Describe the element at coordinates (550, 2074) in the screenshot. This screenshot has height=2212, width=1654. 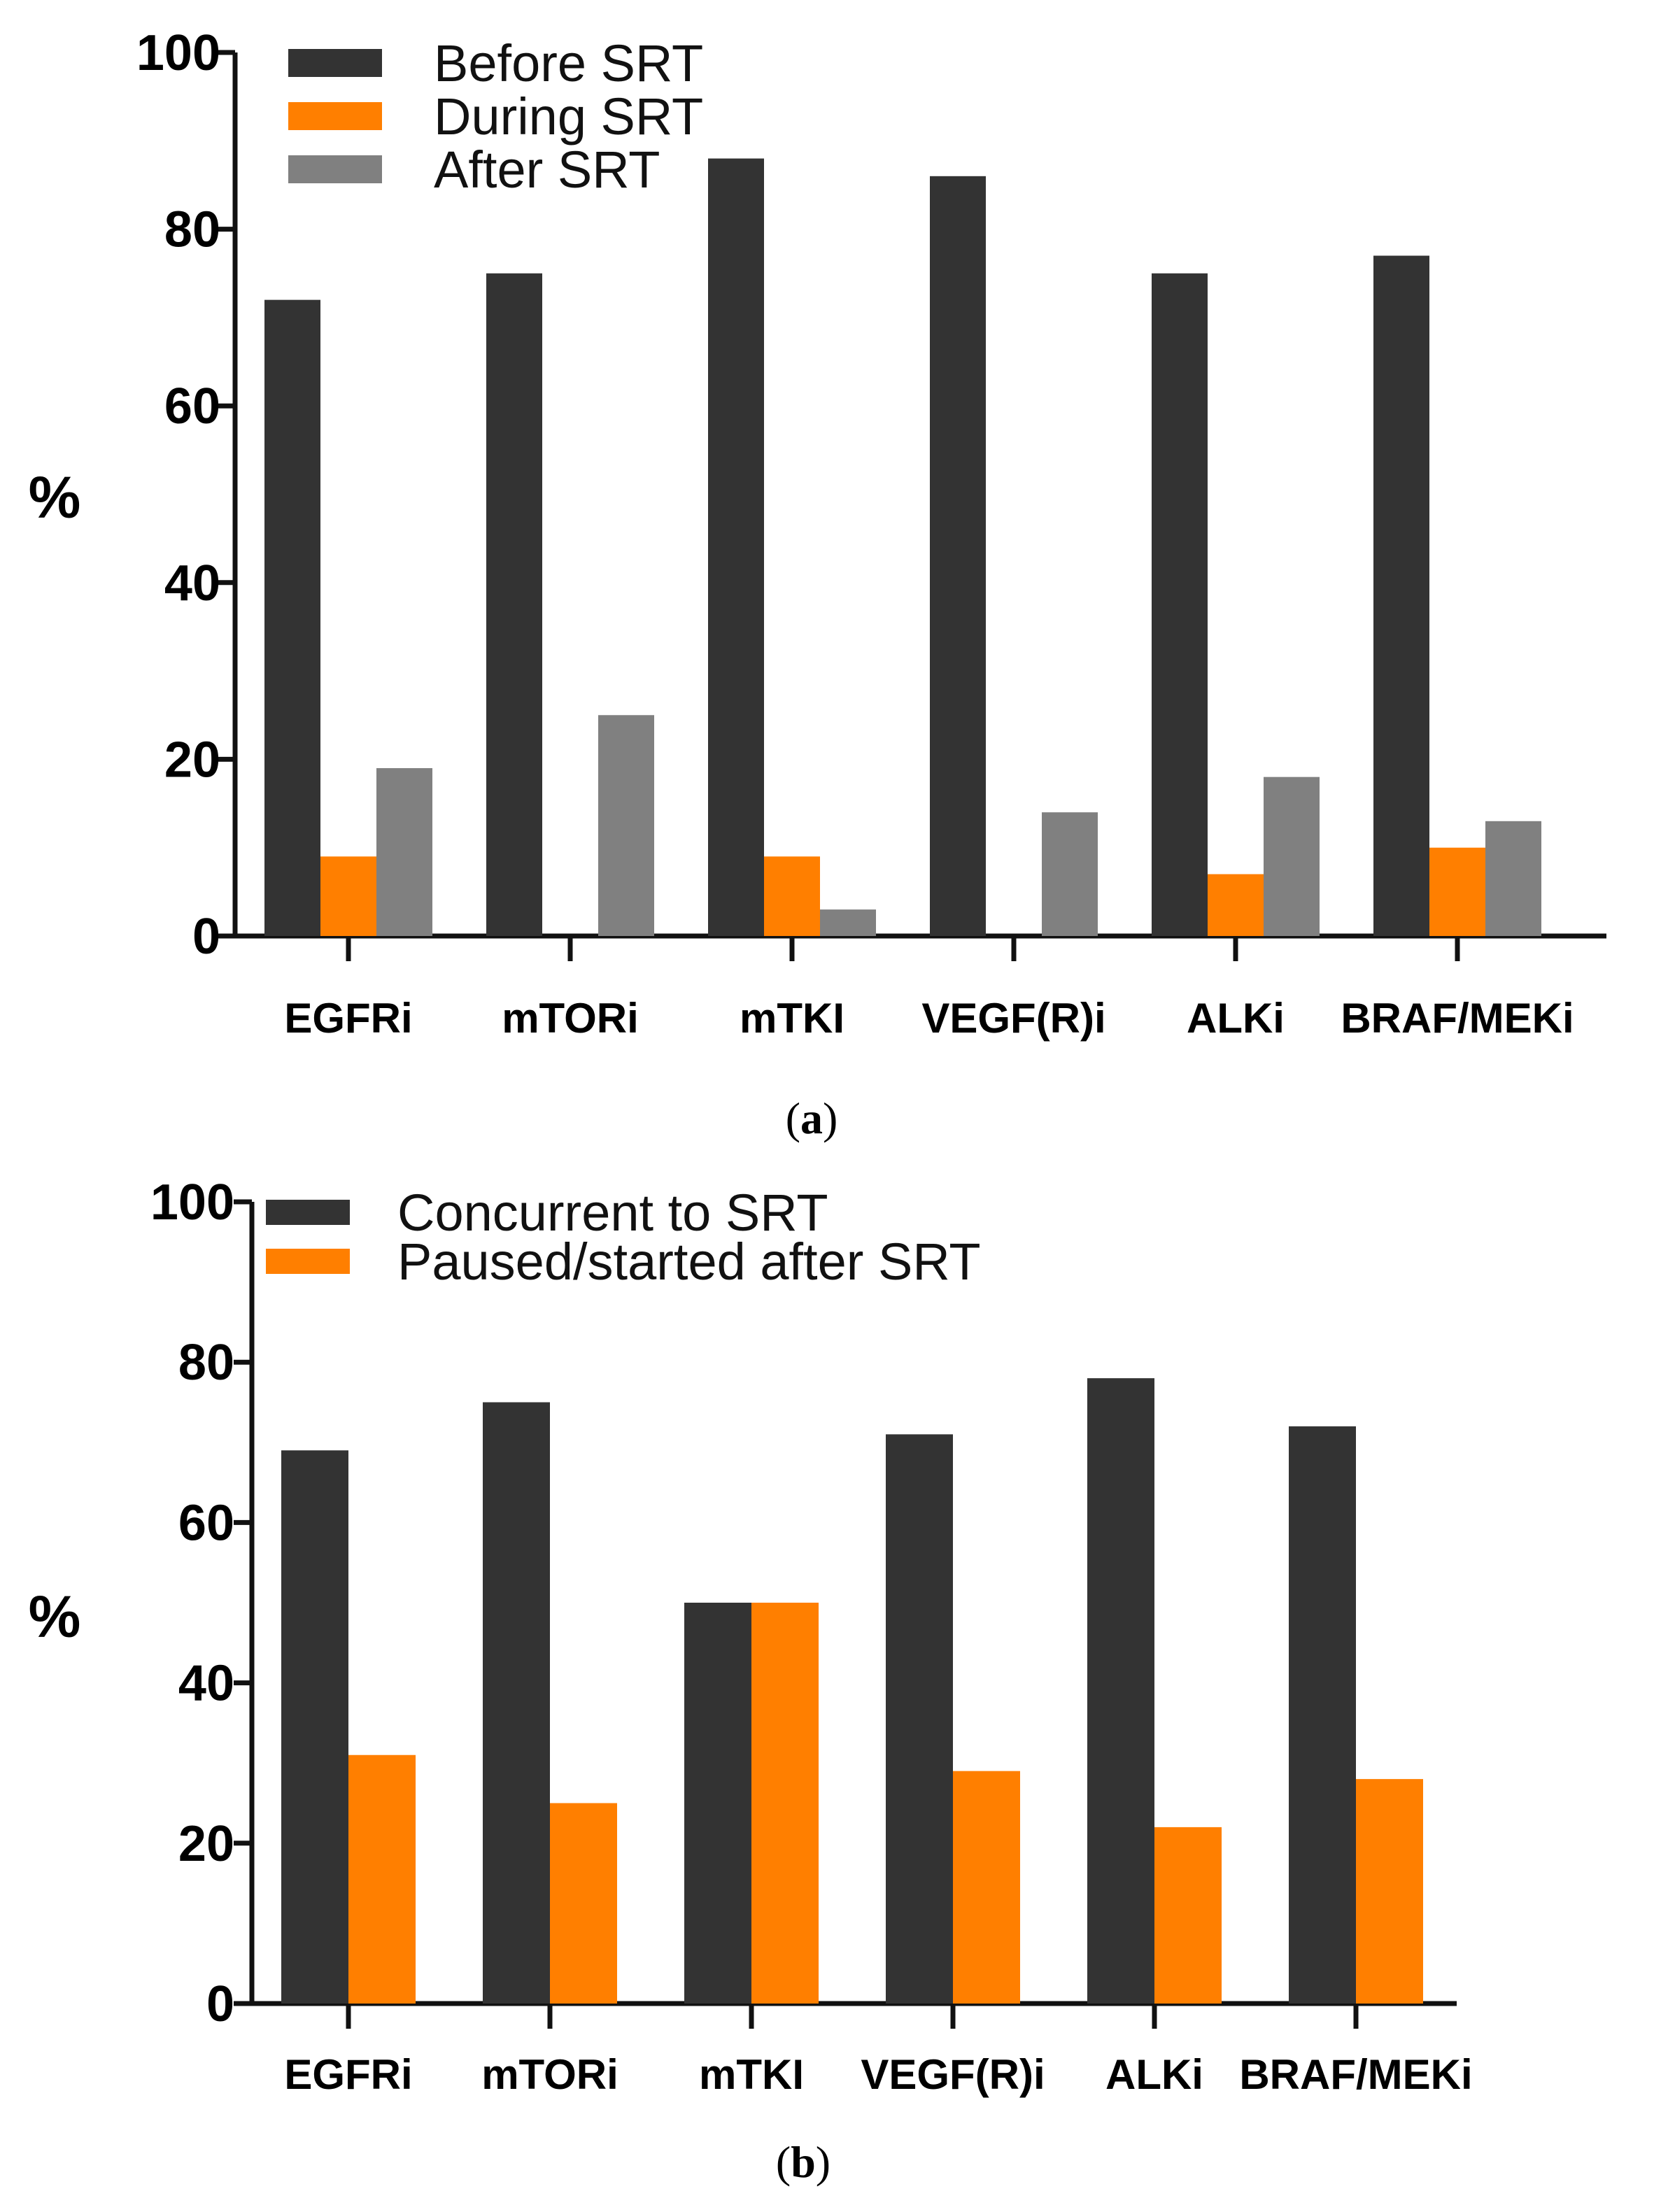
I see `category-label-b: mTORi` at that location.